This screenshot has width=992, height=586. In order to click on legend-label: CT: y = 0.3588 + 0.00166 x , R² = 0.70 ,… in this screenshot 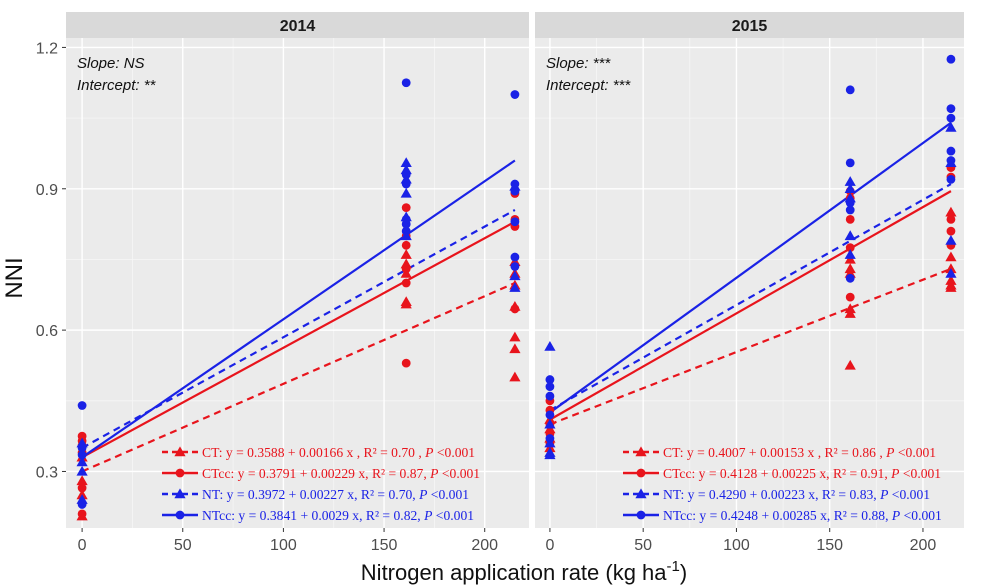, I will do `click(338, 452)`.